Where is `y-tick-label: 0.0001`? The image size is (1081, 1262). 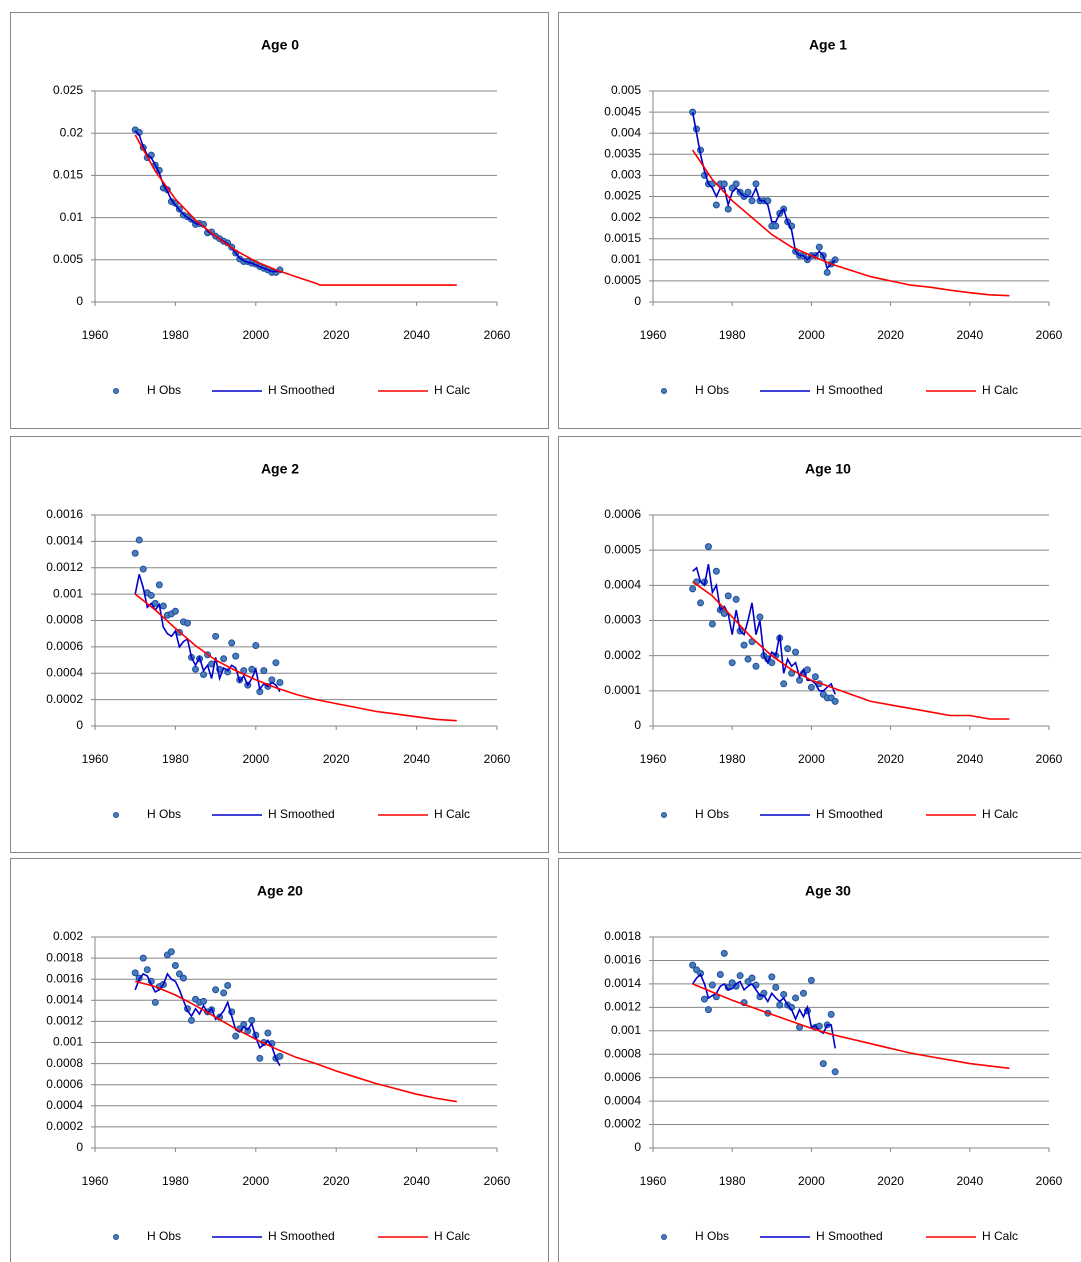
y-tick-label: 0.0001 is located at coordinates (622, 690).